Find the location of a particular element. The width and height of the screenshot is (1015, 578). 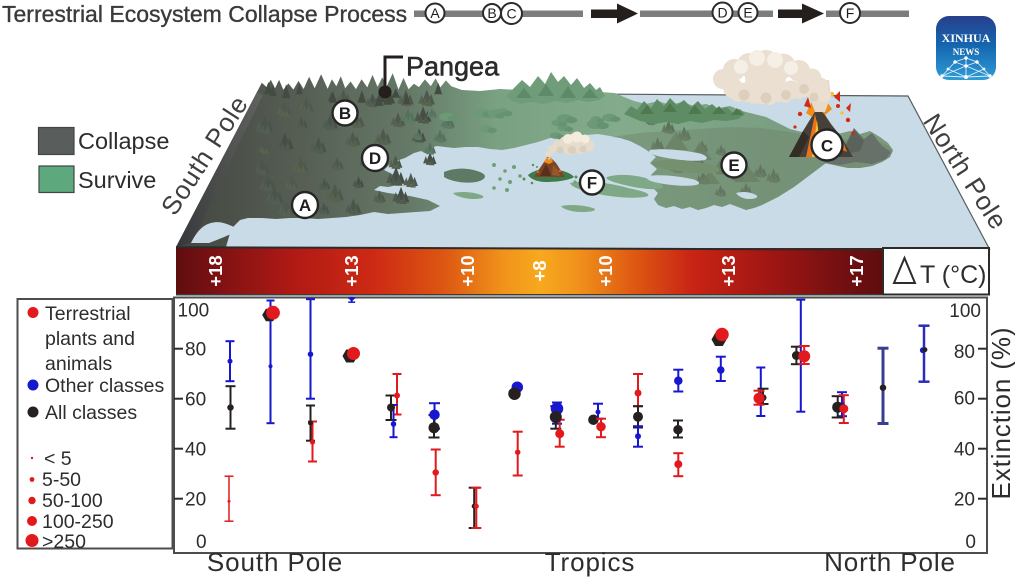

svg-text: animals is located at coordinates (78, 364).